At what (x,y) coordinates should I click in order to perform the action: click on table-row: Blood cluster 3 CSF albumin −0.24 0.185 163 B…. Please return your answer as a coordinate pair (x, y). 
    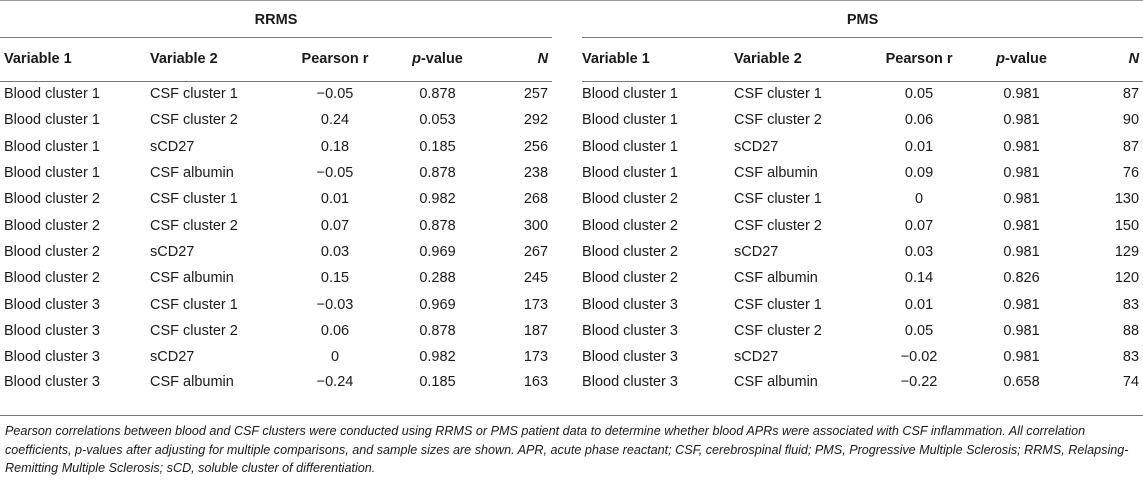
    Looking at the image, I should click on (571, 383).